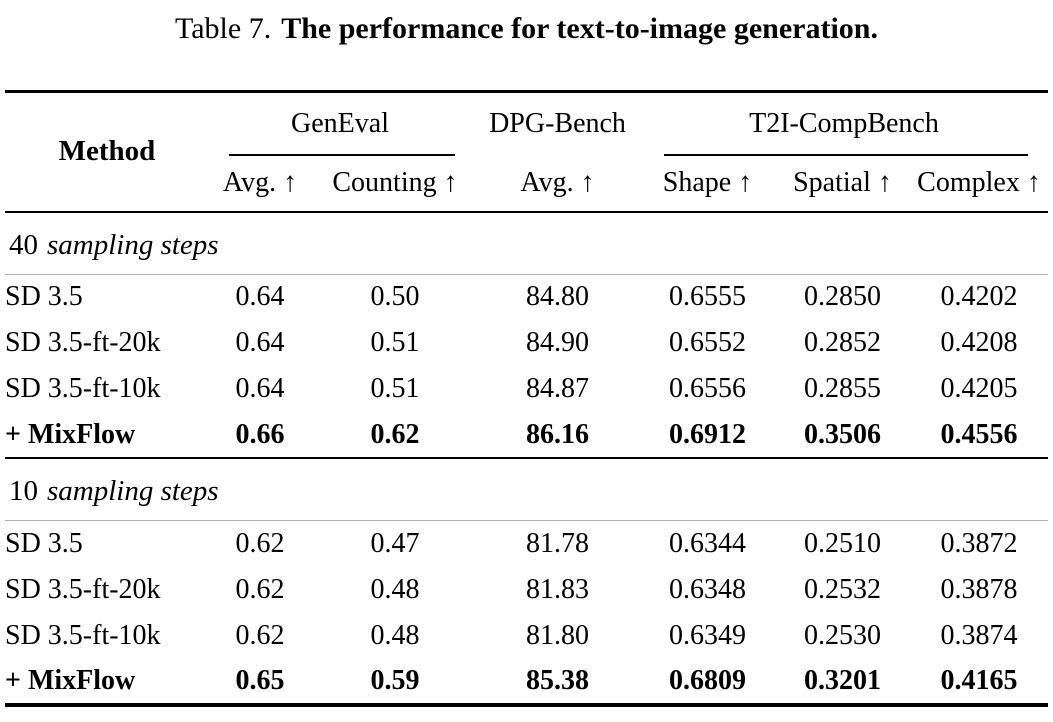 The image size is (1053, 722). Describe the element at coordinates (842, 342) in the screenshot. I see `value-cell: 0.2852` at that location.